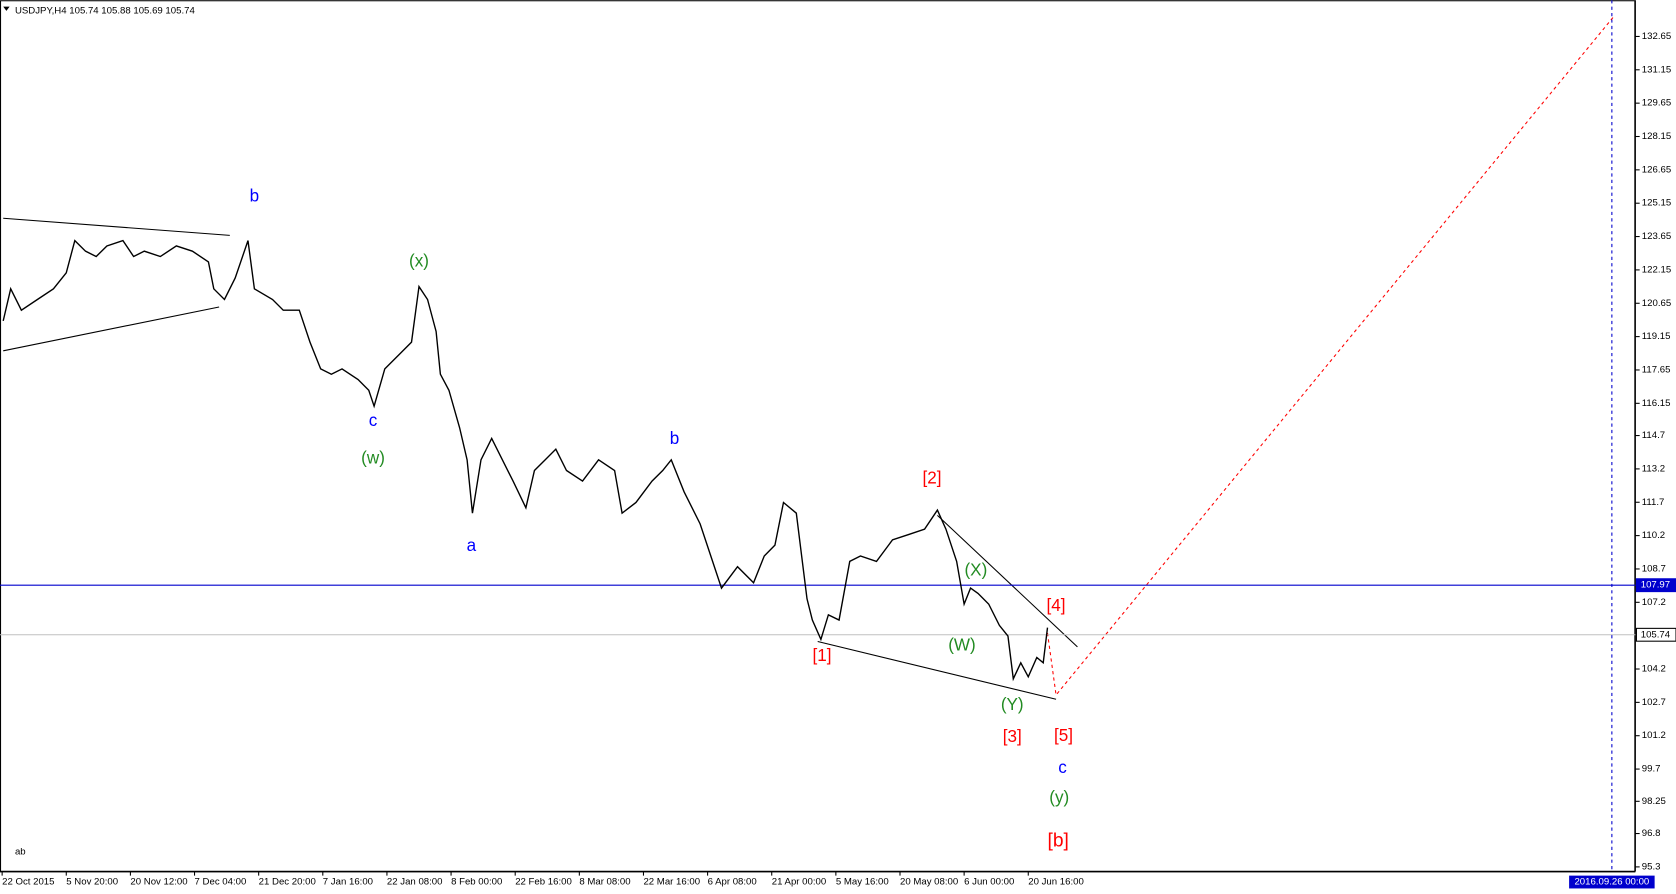  I want to click on y-tick-label: 107.2, so click(1654, 602).